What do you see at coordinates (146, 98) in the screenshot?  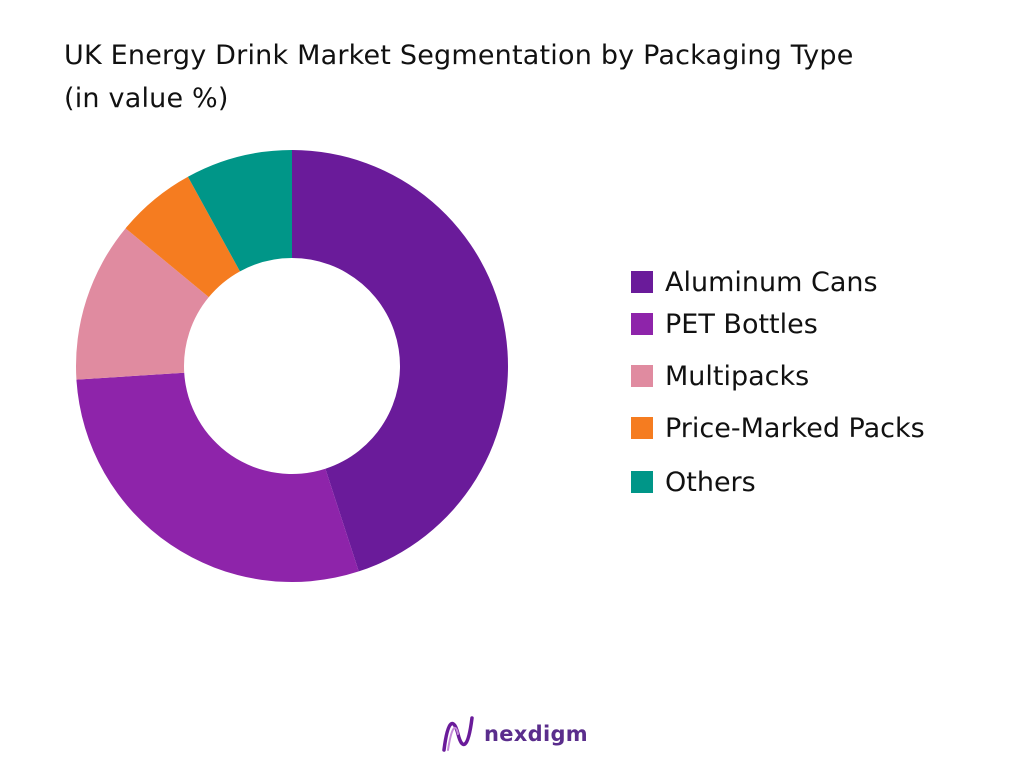 I see `chart-title-line-2: (in value %)` at bounding box center [146, 98].